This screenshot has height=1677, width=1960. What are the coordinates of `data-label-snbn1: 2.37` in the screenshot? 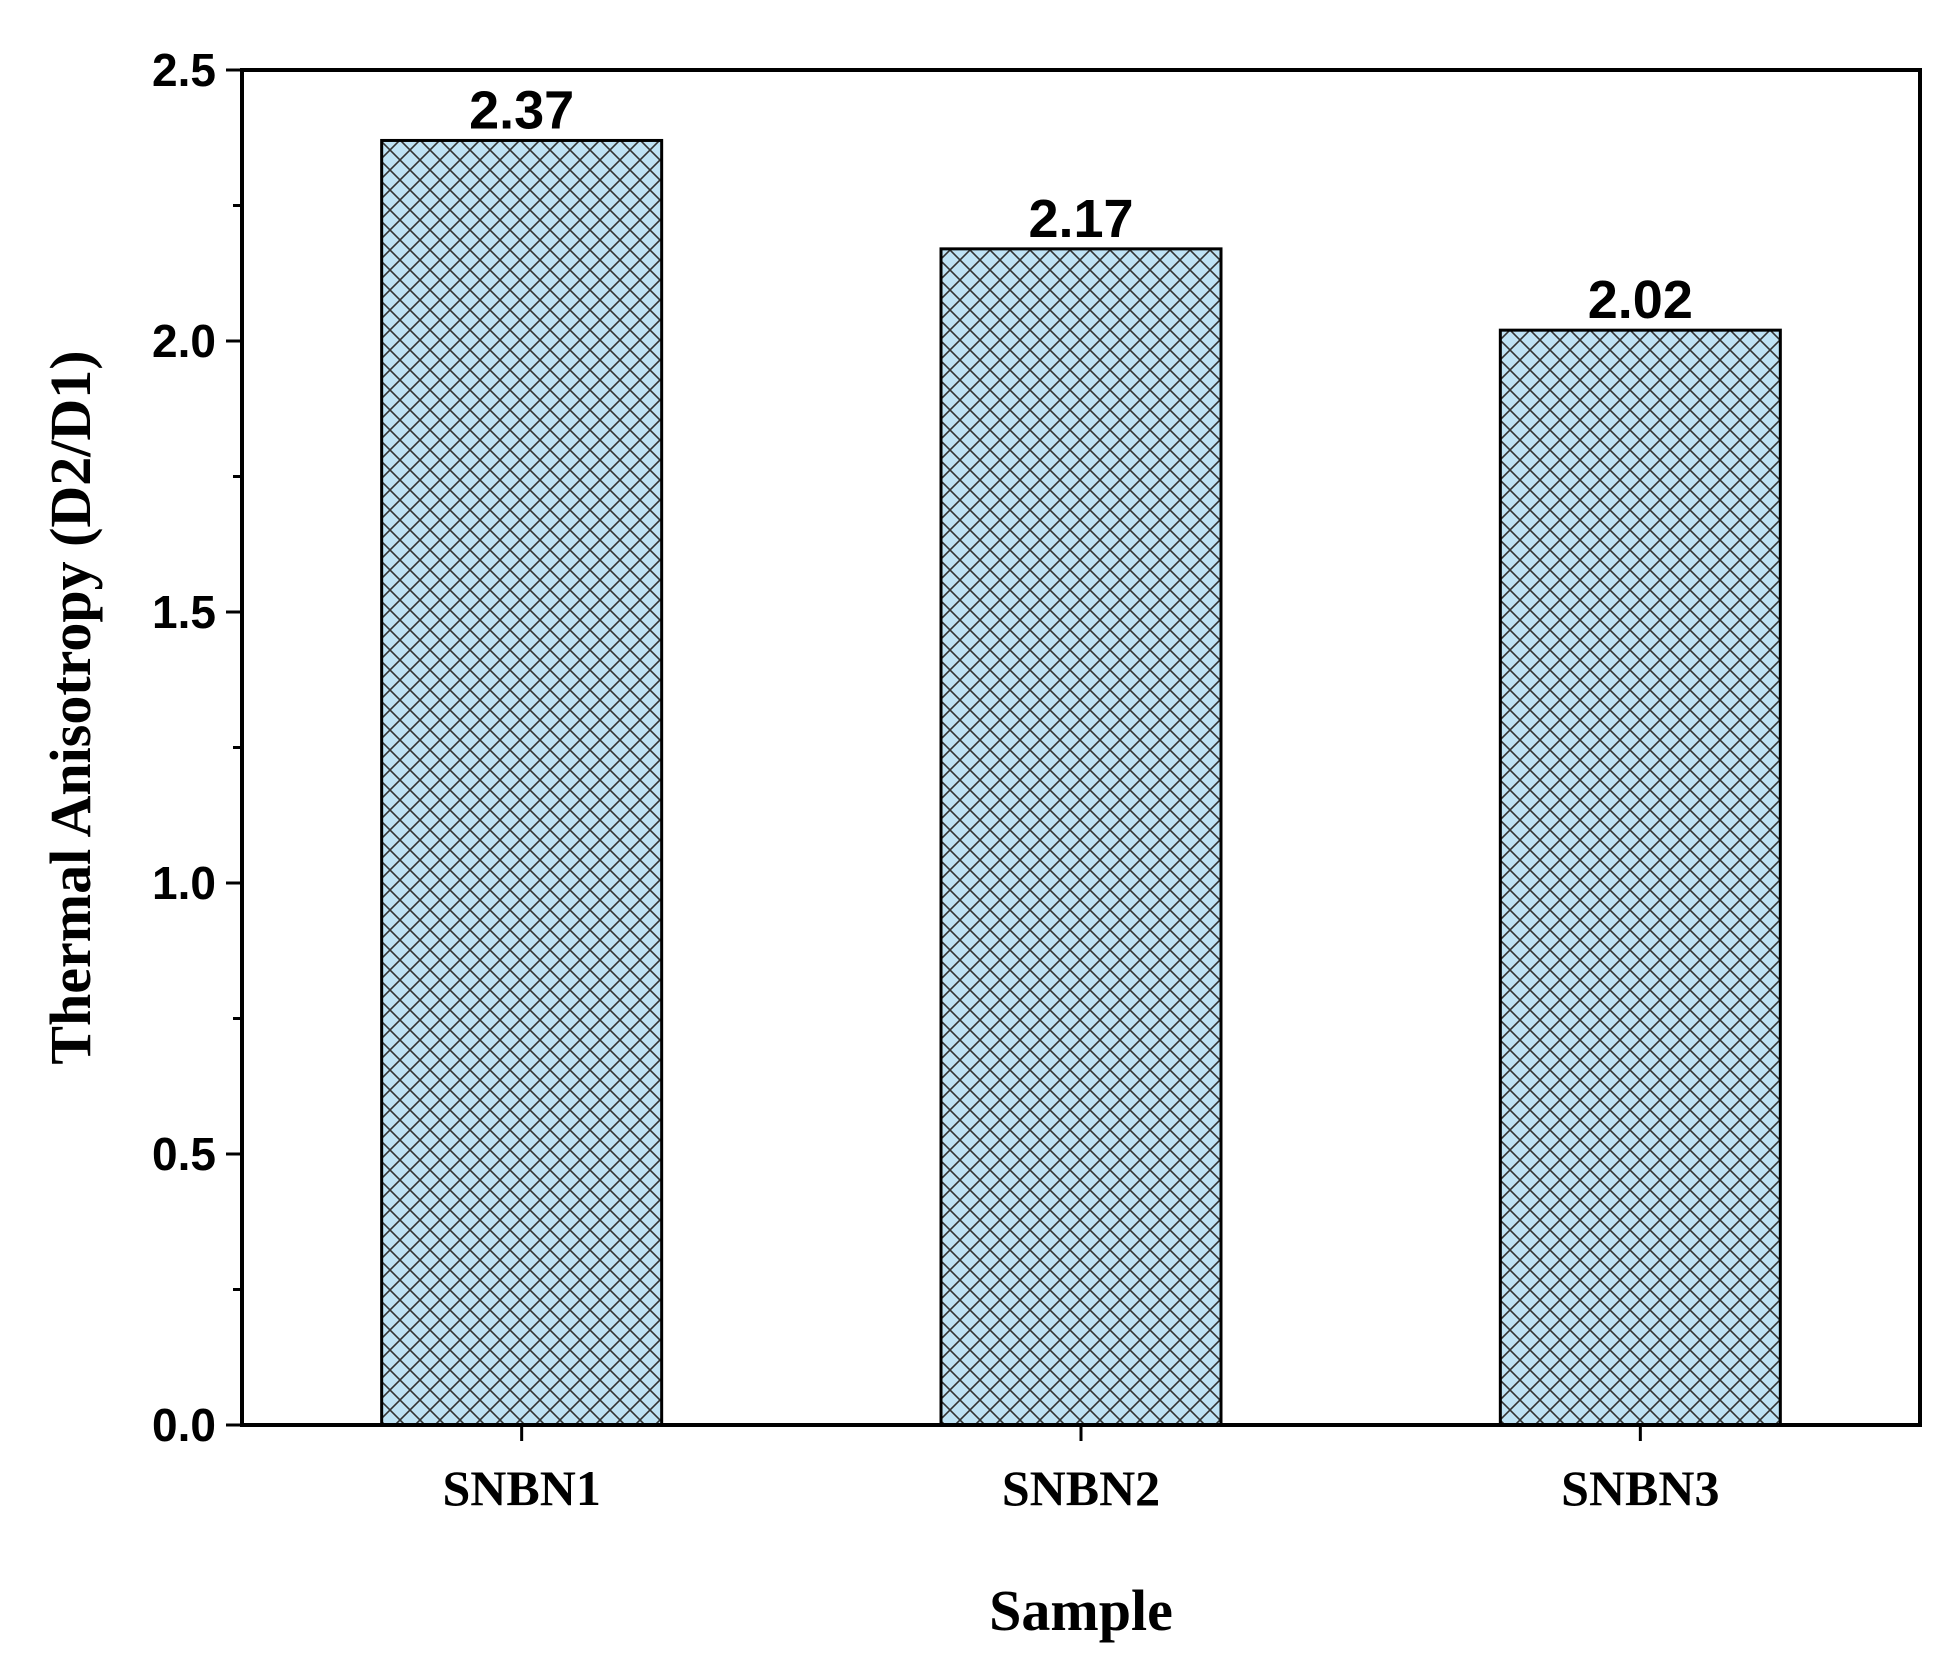 It's located at (521, 110).